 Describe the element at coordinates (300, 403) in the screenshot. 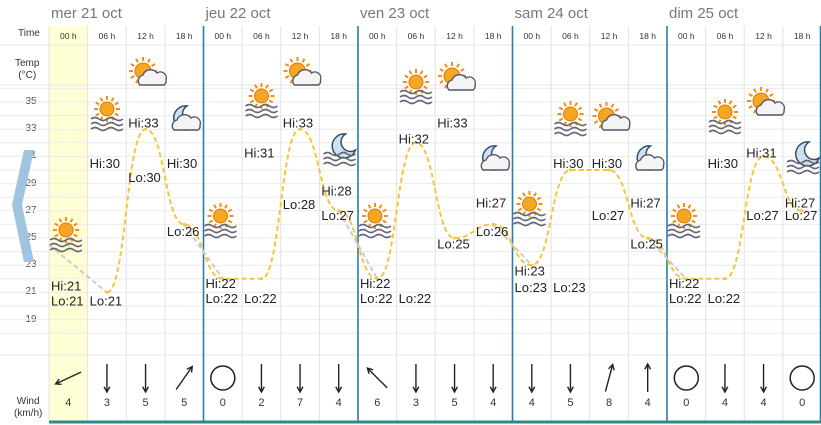

I see `wind-speed-label: 7` at that location.